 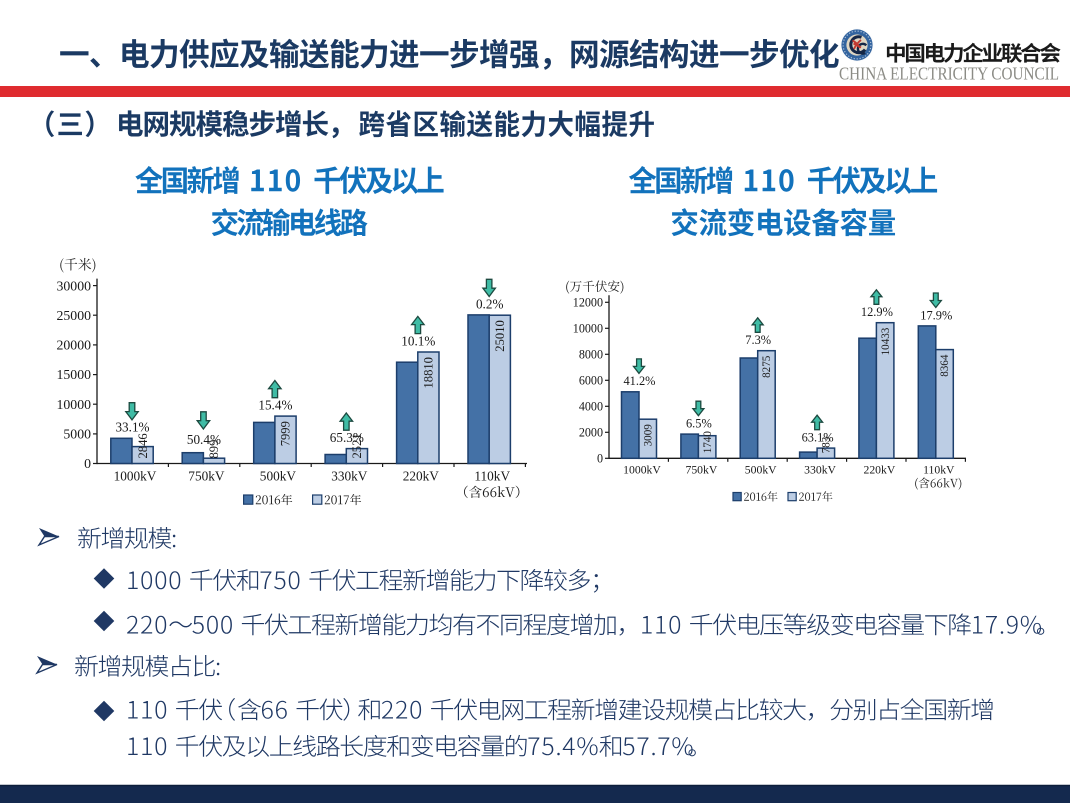 What do you see at coordinates (357, 445) in the screenshot?
I see `svg-text: 2521` at bounding box center [357, 445].